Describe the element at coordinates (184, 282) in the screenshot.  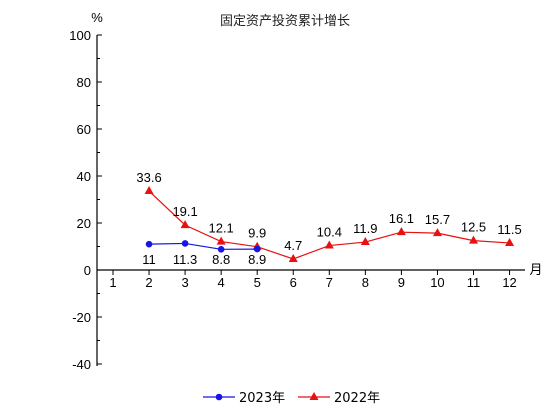
I see `x-tick-label: 3` at that location.